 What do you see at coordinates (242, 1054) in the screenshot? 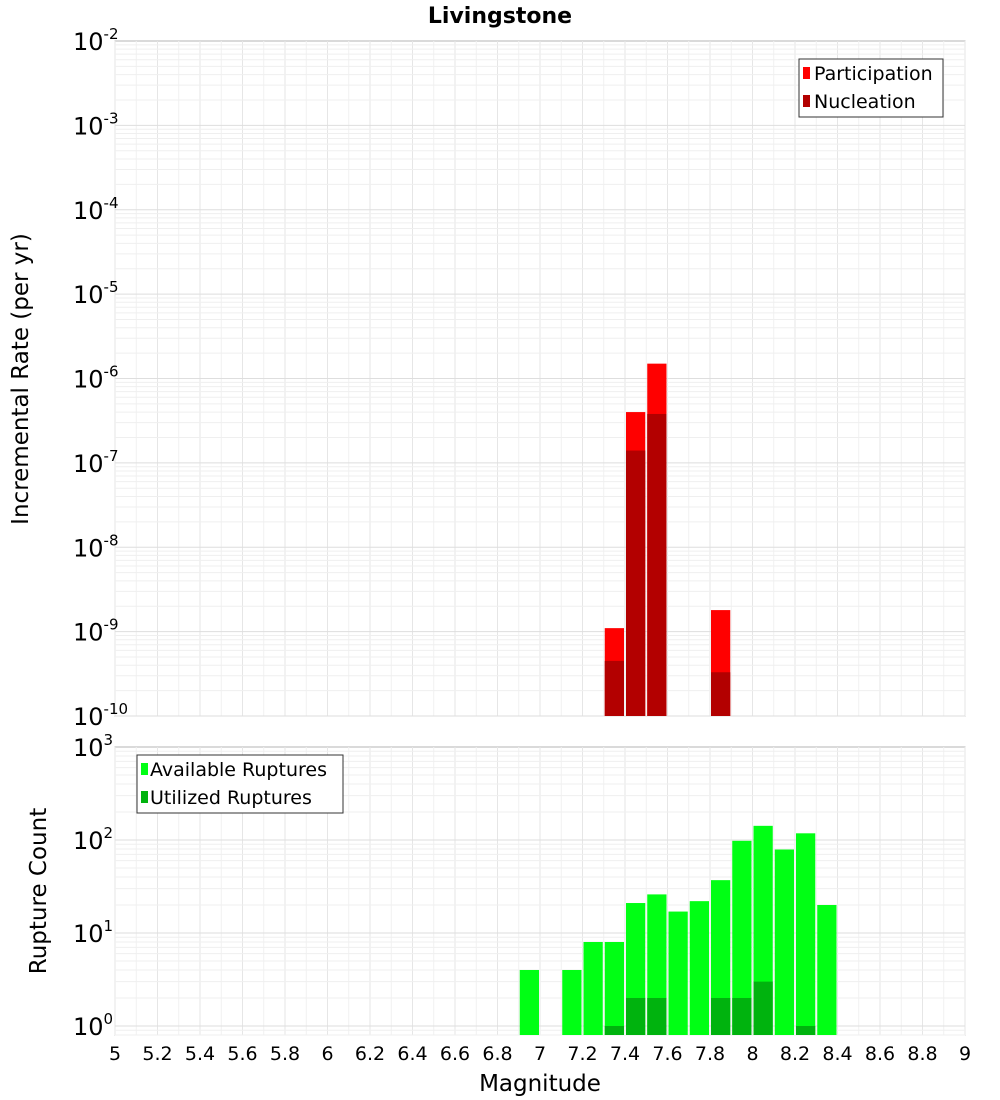
I see `x-tick-label: 5.6` at bounding box center [242, 1054].